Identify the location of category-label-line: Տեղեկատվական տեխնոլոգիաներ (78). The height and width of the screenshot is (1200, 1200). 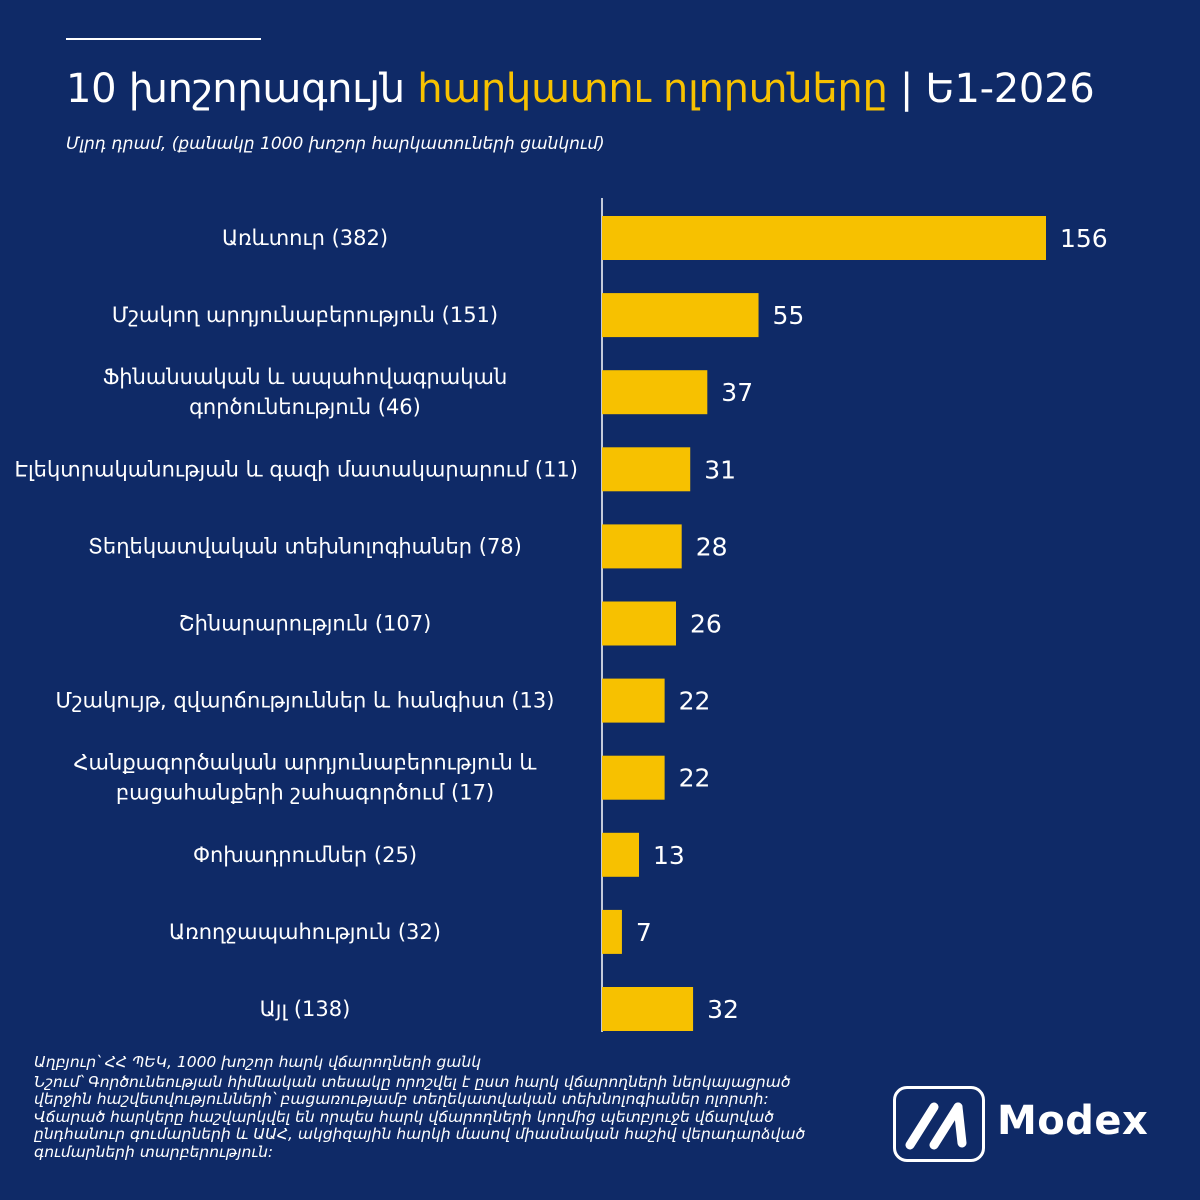
(305, 546).